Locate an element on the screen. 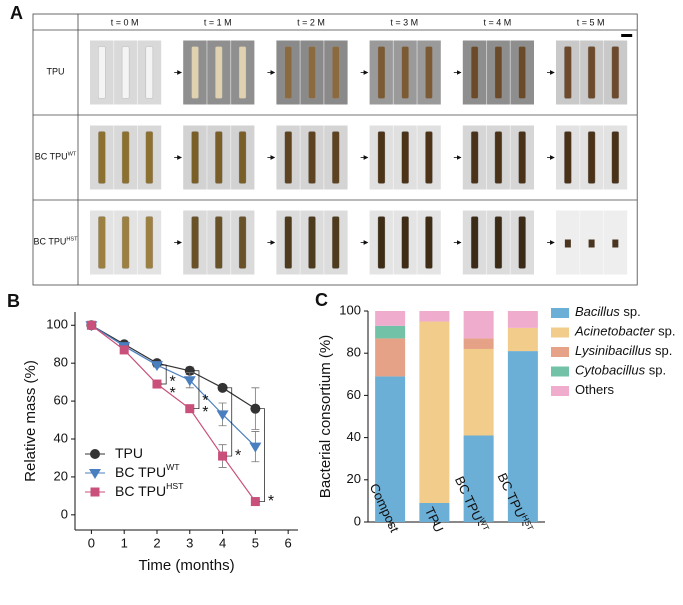 The width and height of the screenshot is (683, 605). x-tick-label: 5 is located at coordinates (255, 542).